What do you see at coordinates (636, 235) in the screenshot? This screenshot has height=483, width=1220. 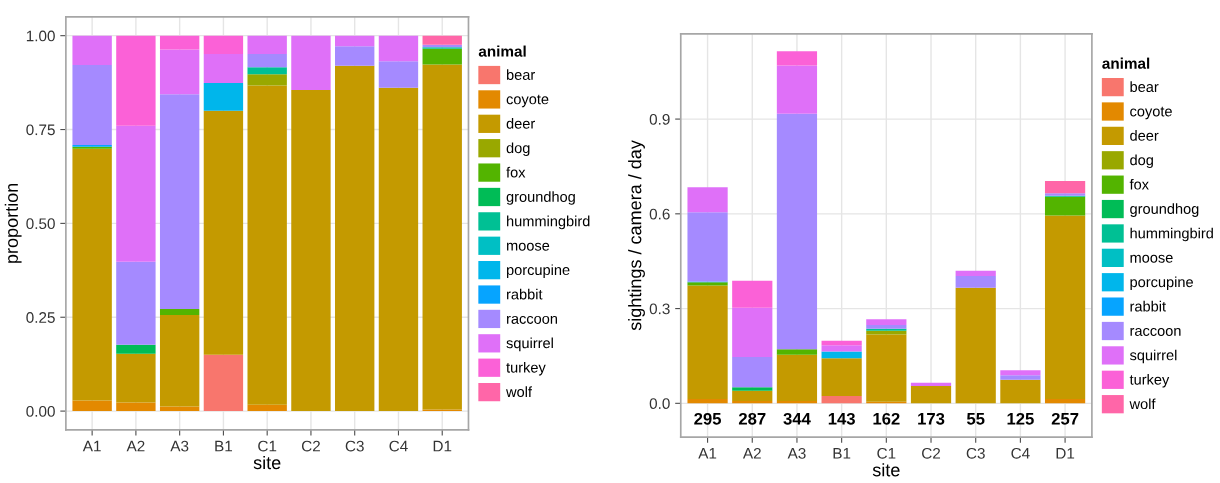 I see `y-axis-title: sightings / camera / day` at bounding box center [636, 235].